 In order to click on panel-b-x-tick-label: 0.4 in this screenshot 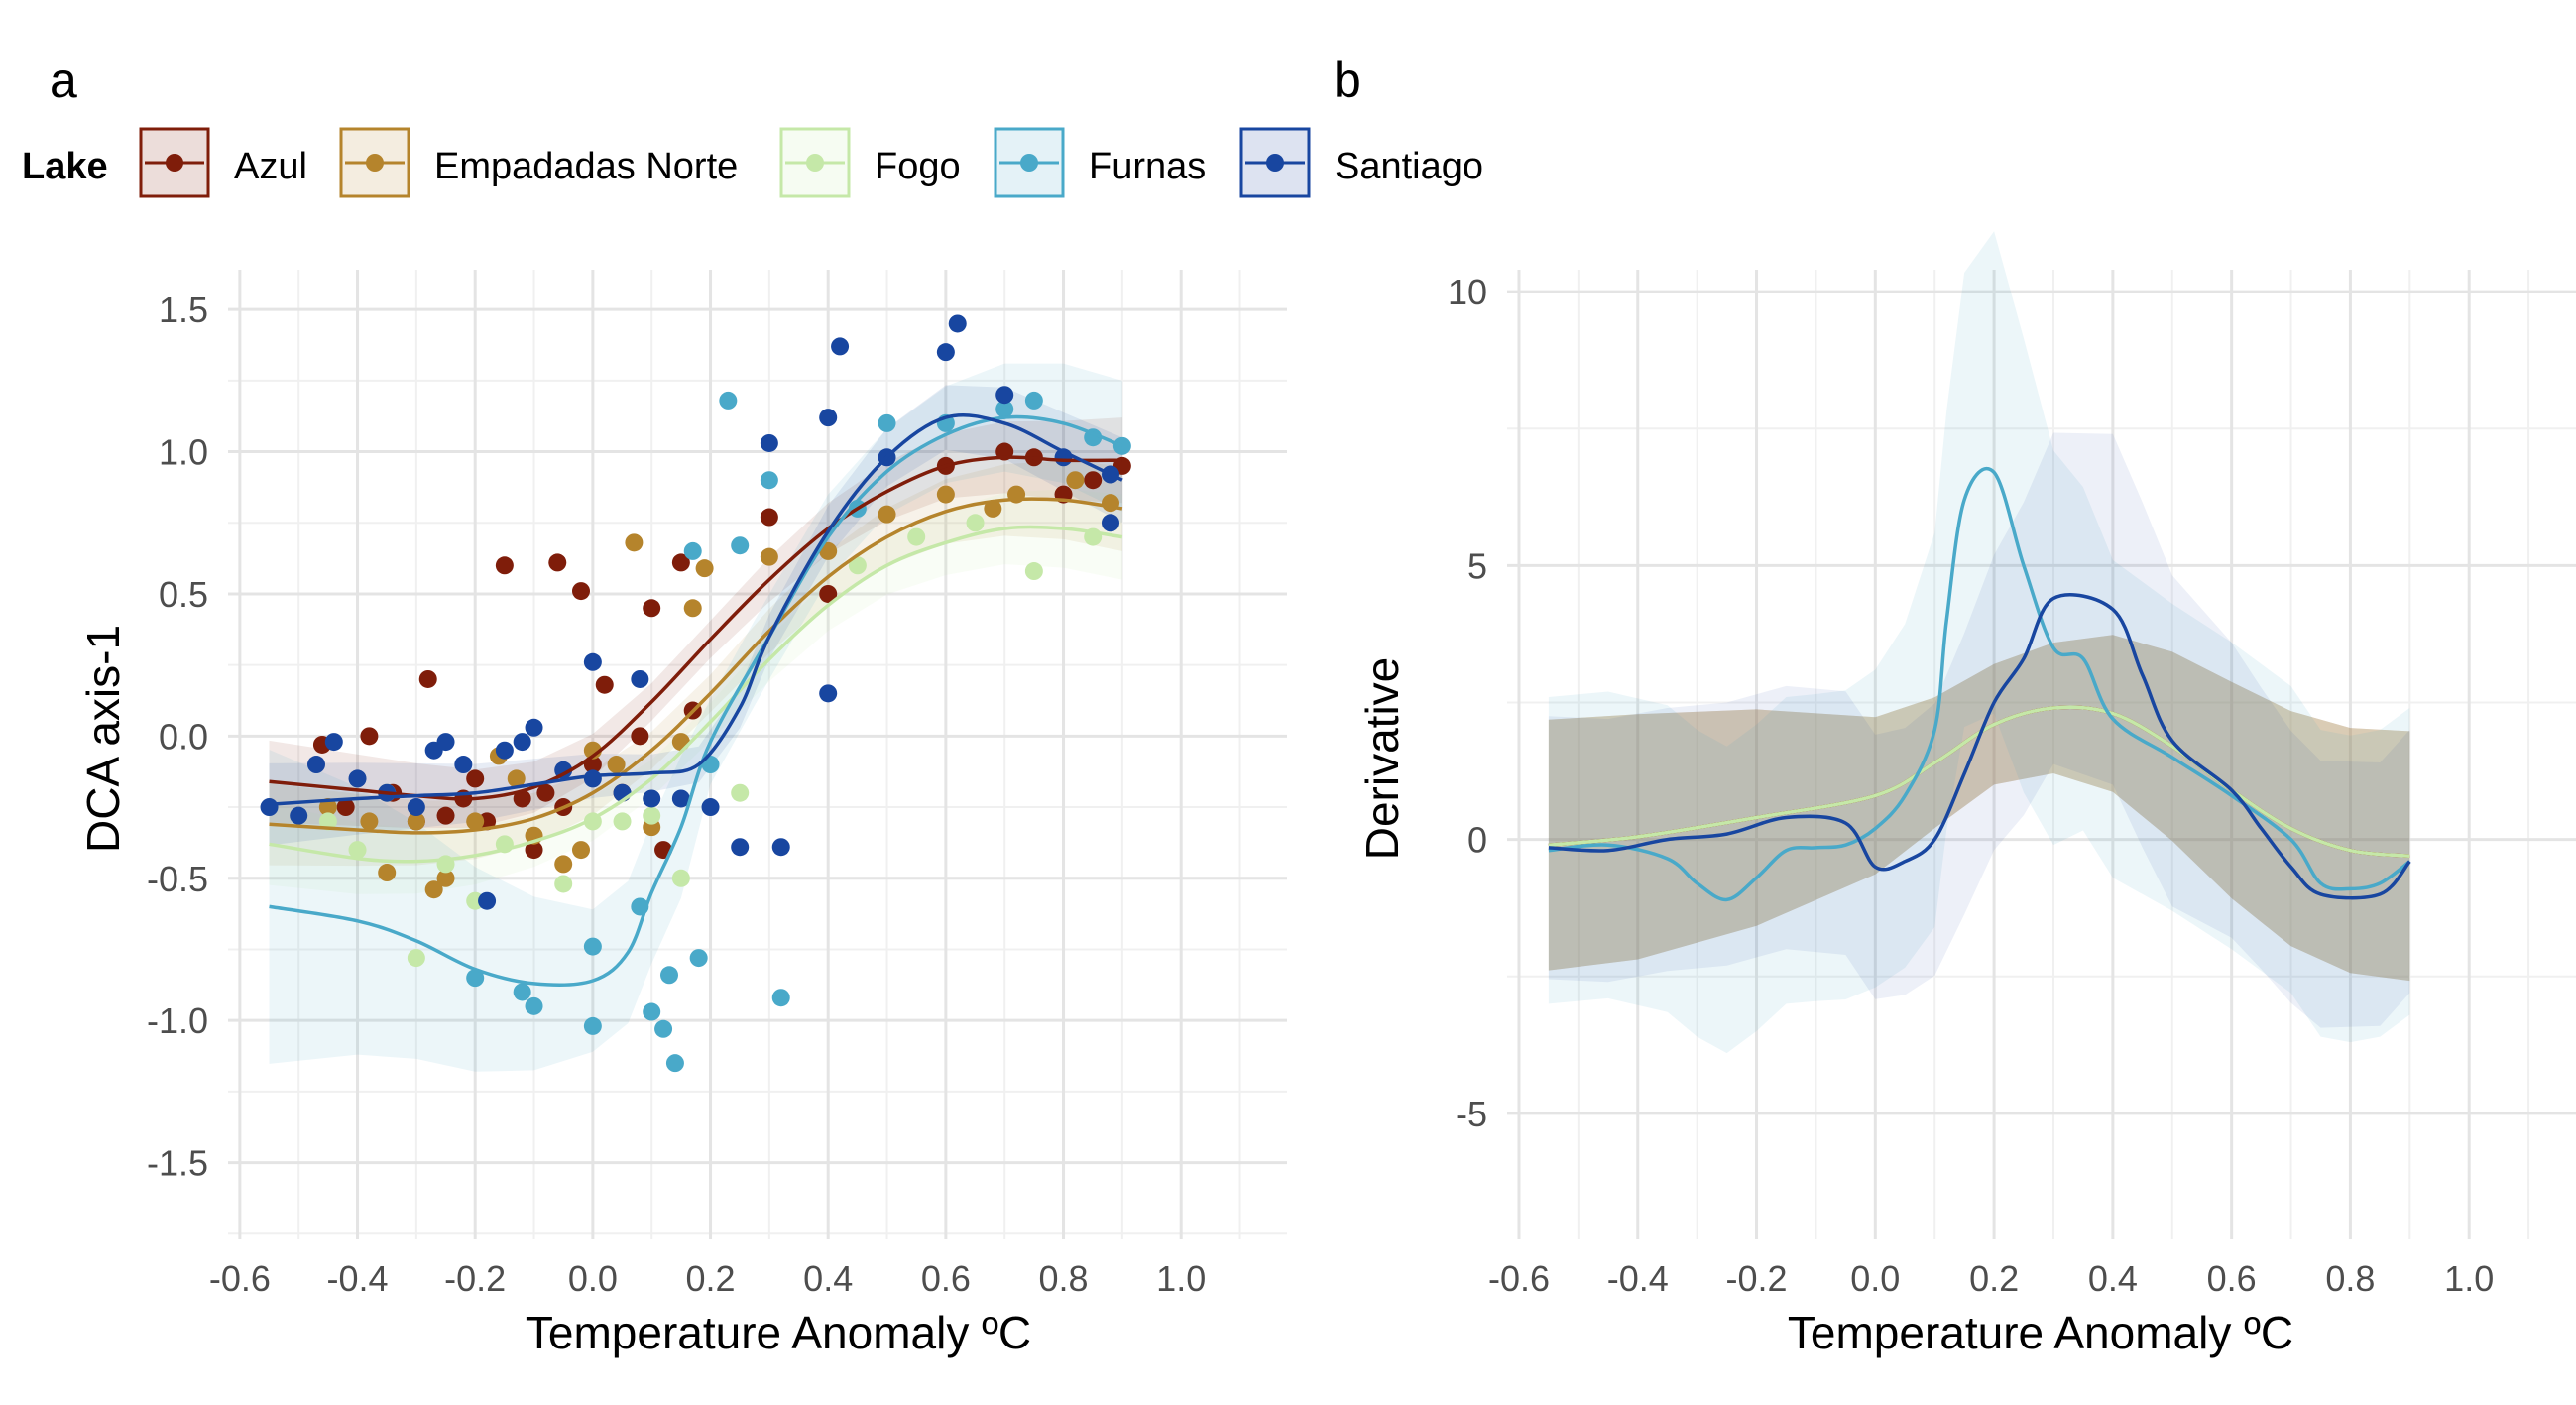, I will do `click(2113, 1278)`.